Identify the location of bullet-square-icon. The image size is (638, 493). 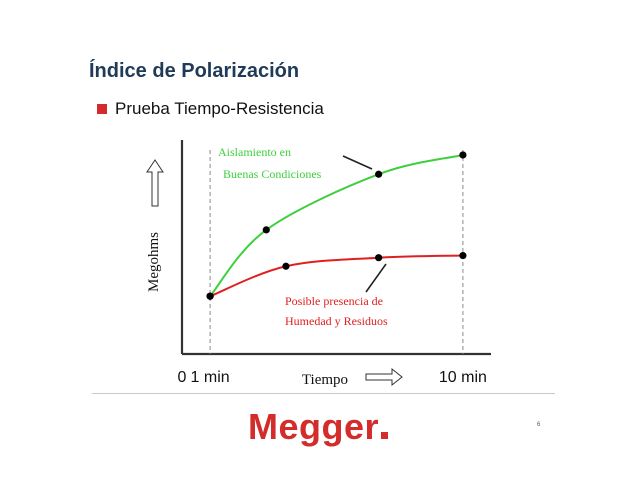
(102, 109).